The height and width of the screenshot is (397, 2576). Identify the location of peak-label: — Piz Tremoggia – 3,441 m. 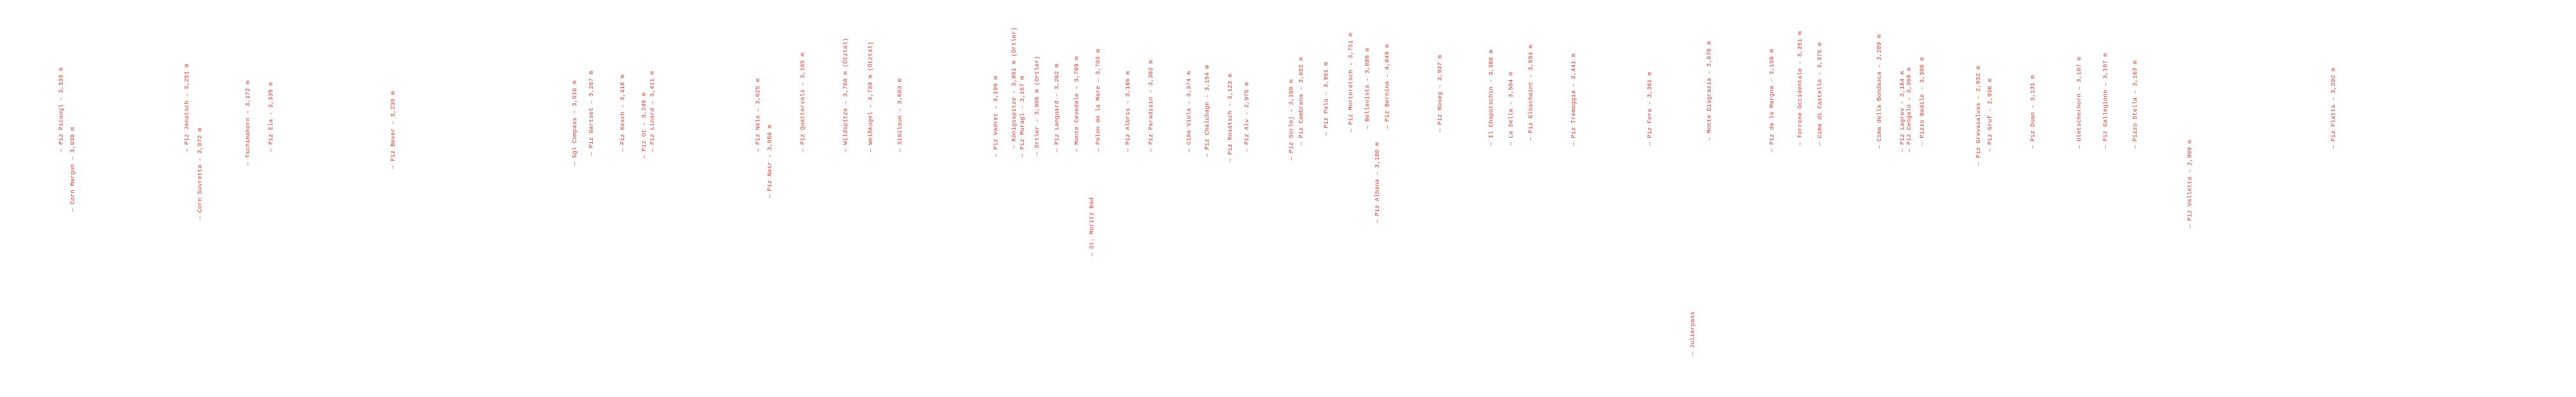
(1573, 100).